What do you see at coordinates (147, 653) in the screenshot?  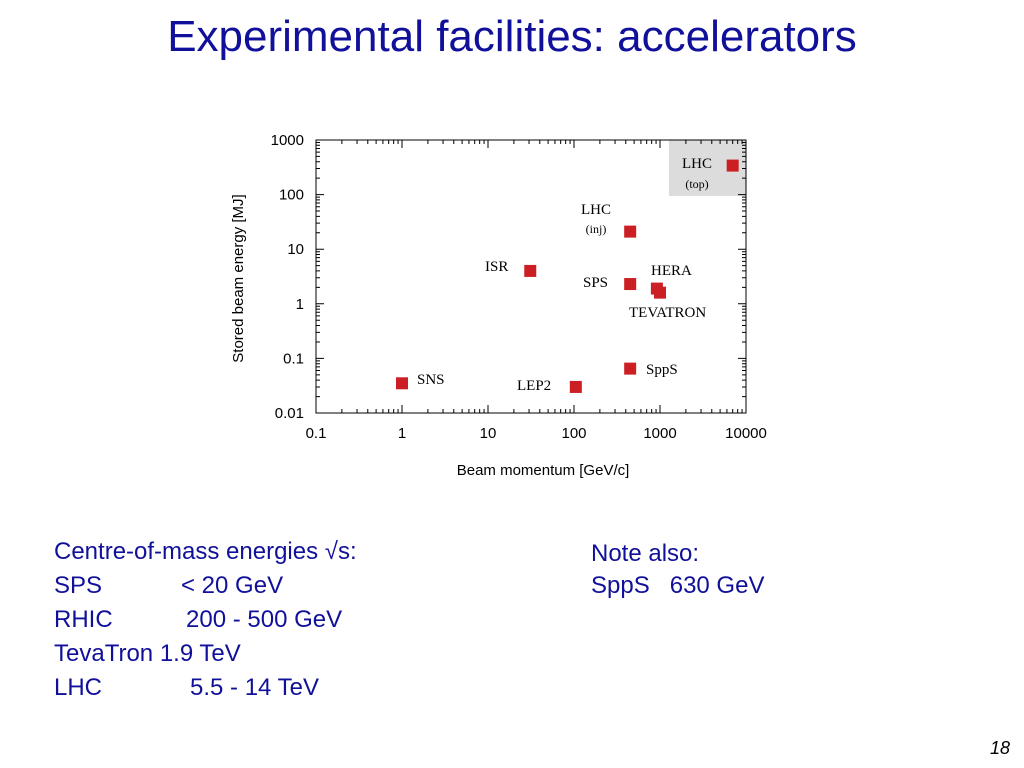 I see `energy-row-name: TevaTron 1.9 TeV` at bounding box center [147, 653].